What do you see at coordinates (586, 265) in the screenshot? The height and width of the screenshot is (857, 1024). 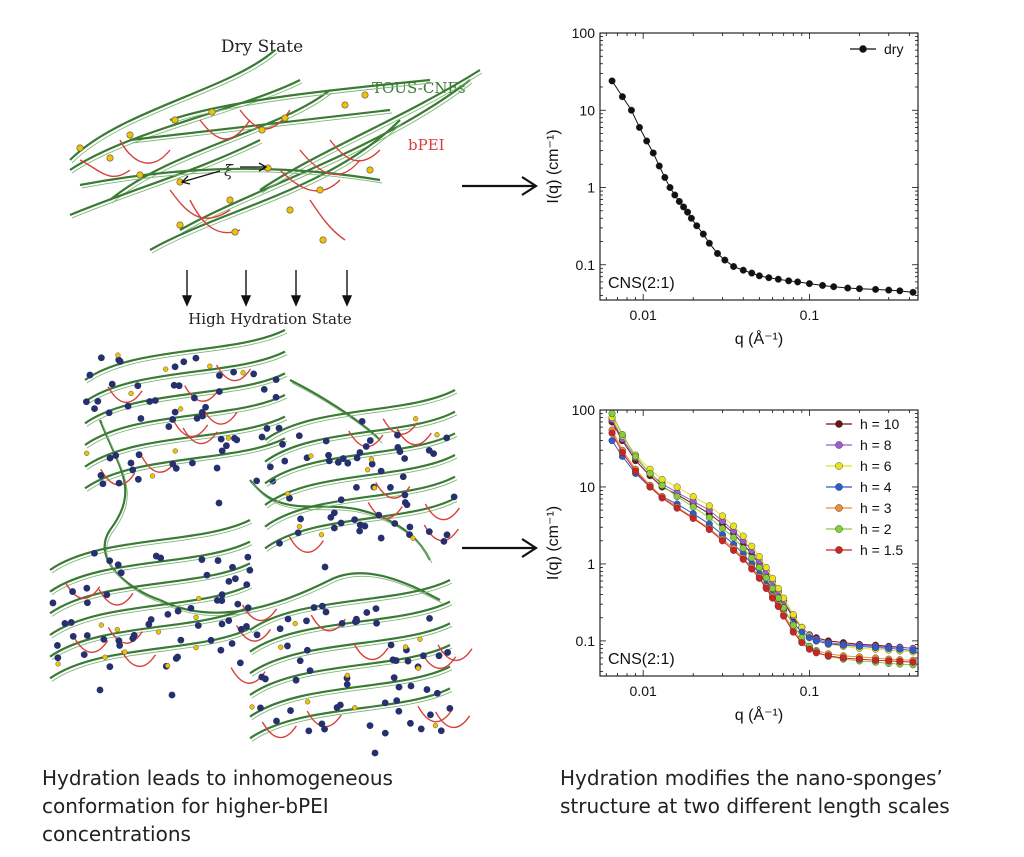 I see `y-tick-label: 0.1` at bounding box center [586, 265].